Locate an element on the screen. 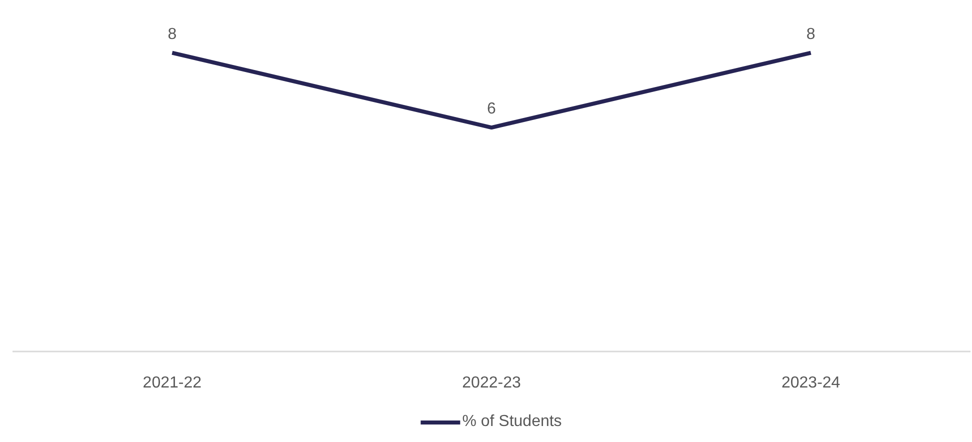 This screenshot has width=972, height=442. x-tick-label: 2023-24 is located at coordinates (810, 383).